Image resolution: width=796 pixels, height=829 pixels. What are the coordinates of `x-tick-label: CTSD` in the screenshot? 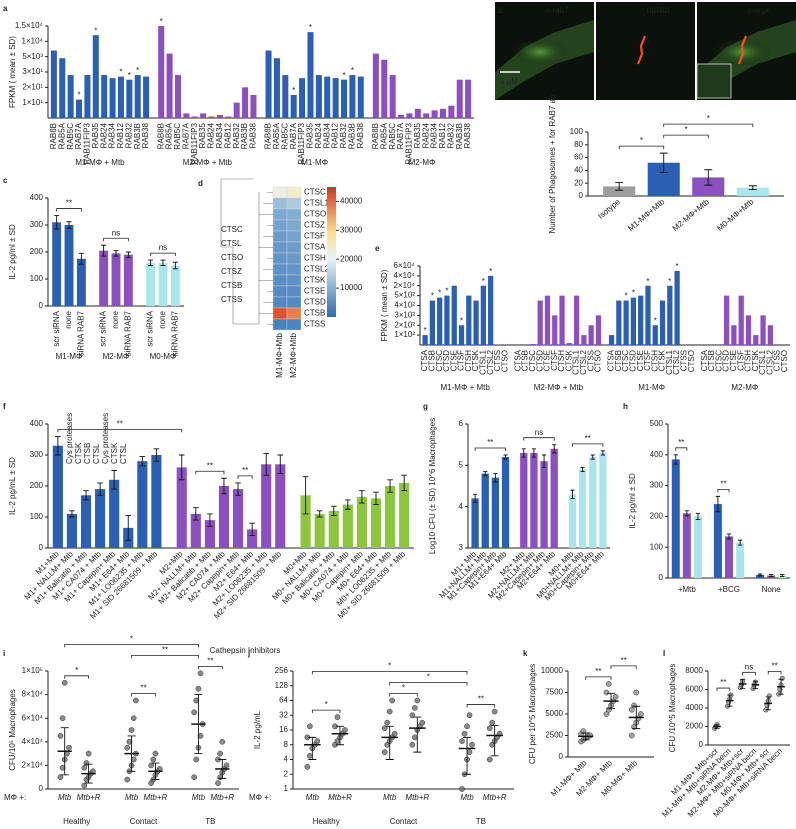 It's located at (539, 361).